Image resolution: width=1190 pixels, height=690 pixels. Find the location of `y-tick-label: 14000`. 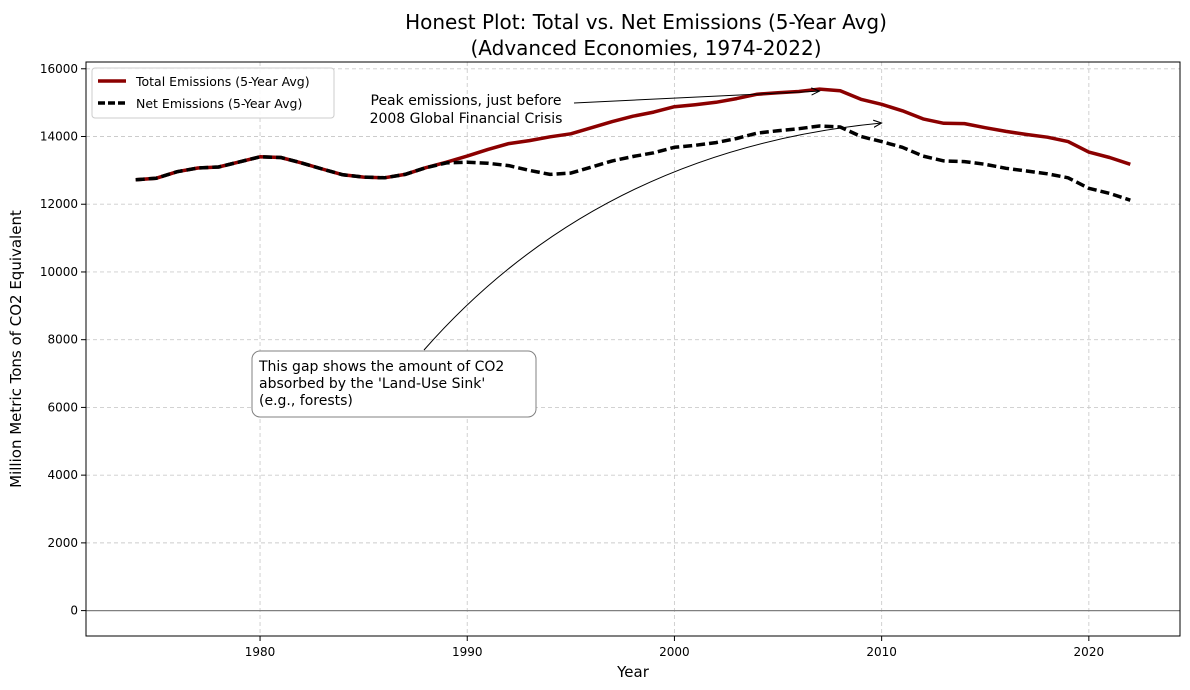

y-tick-label: 14000 is located at coordinates (59, 137).